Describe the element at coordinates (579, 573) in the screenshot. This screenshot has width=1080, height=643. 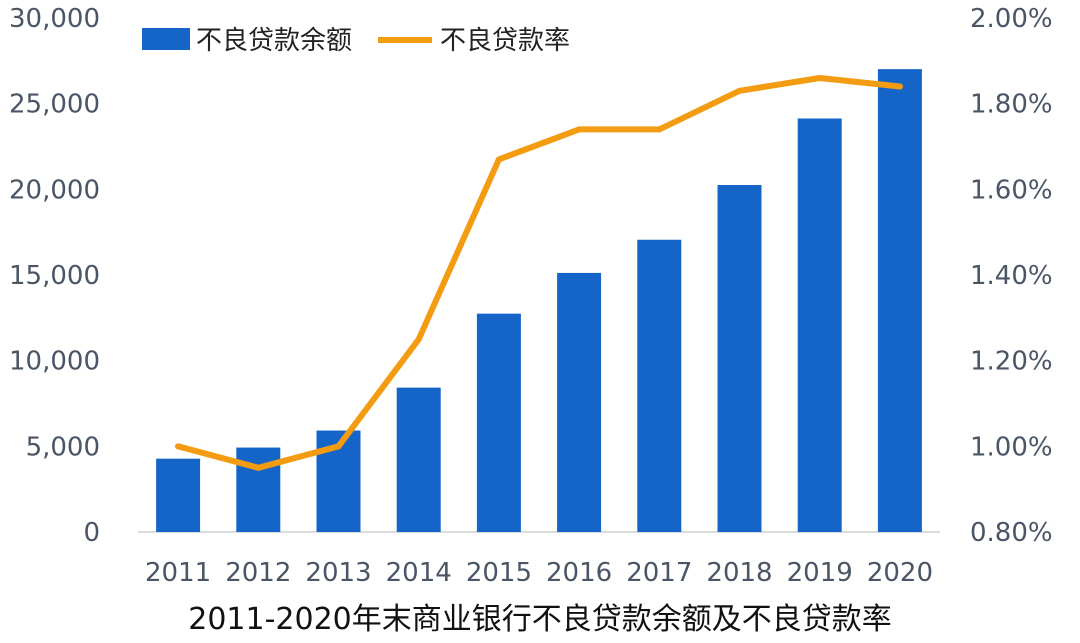
I see `x-tick-label: 2016` at that location.